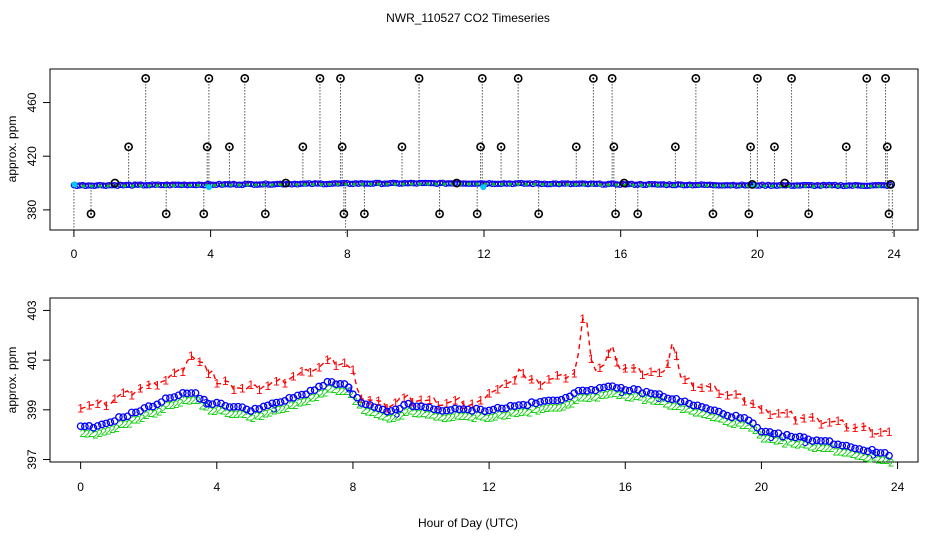 The height and width of the screenshot is (540, 936). Describe the element at coordinates (32, 156) in the screenshot. I see `top-y-tick-label: 420` at that location.